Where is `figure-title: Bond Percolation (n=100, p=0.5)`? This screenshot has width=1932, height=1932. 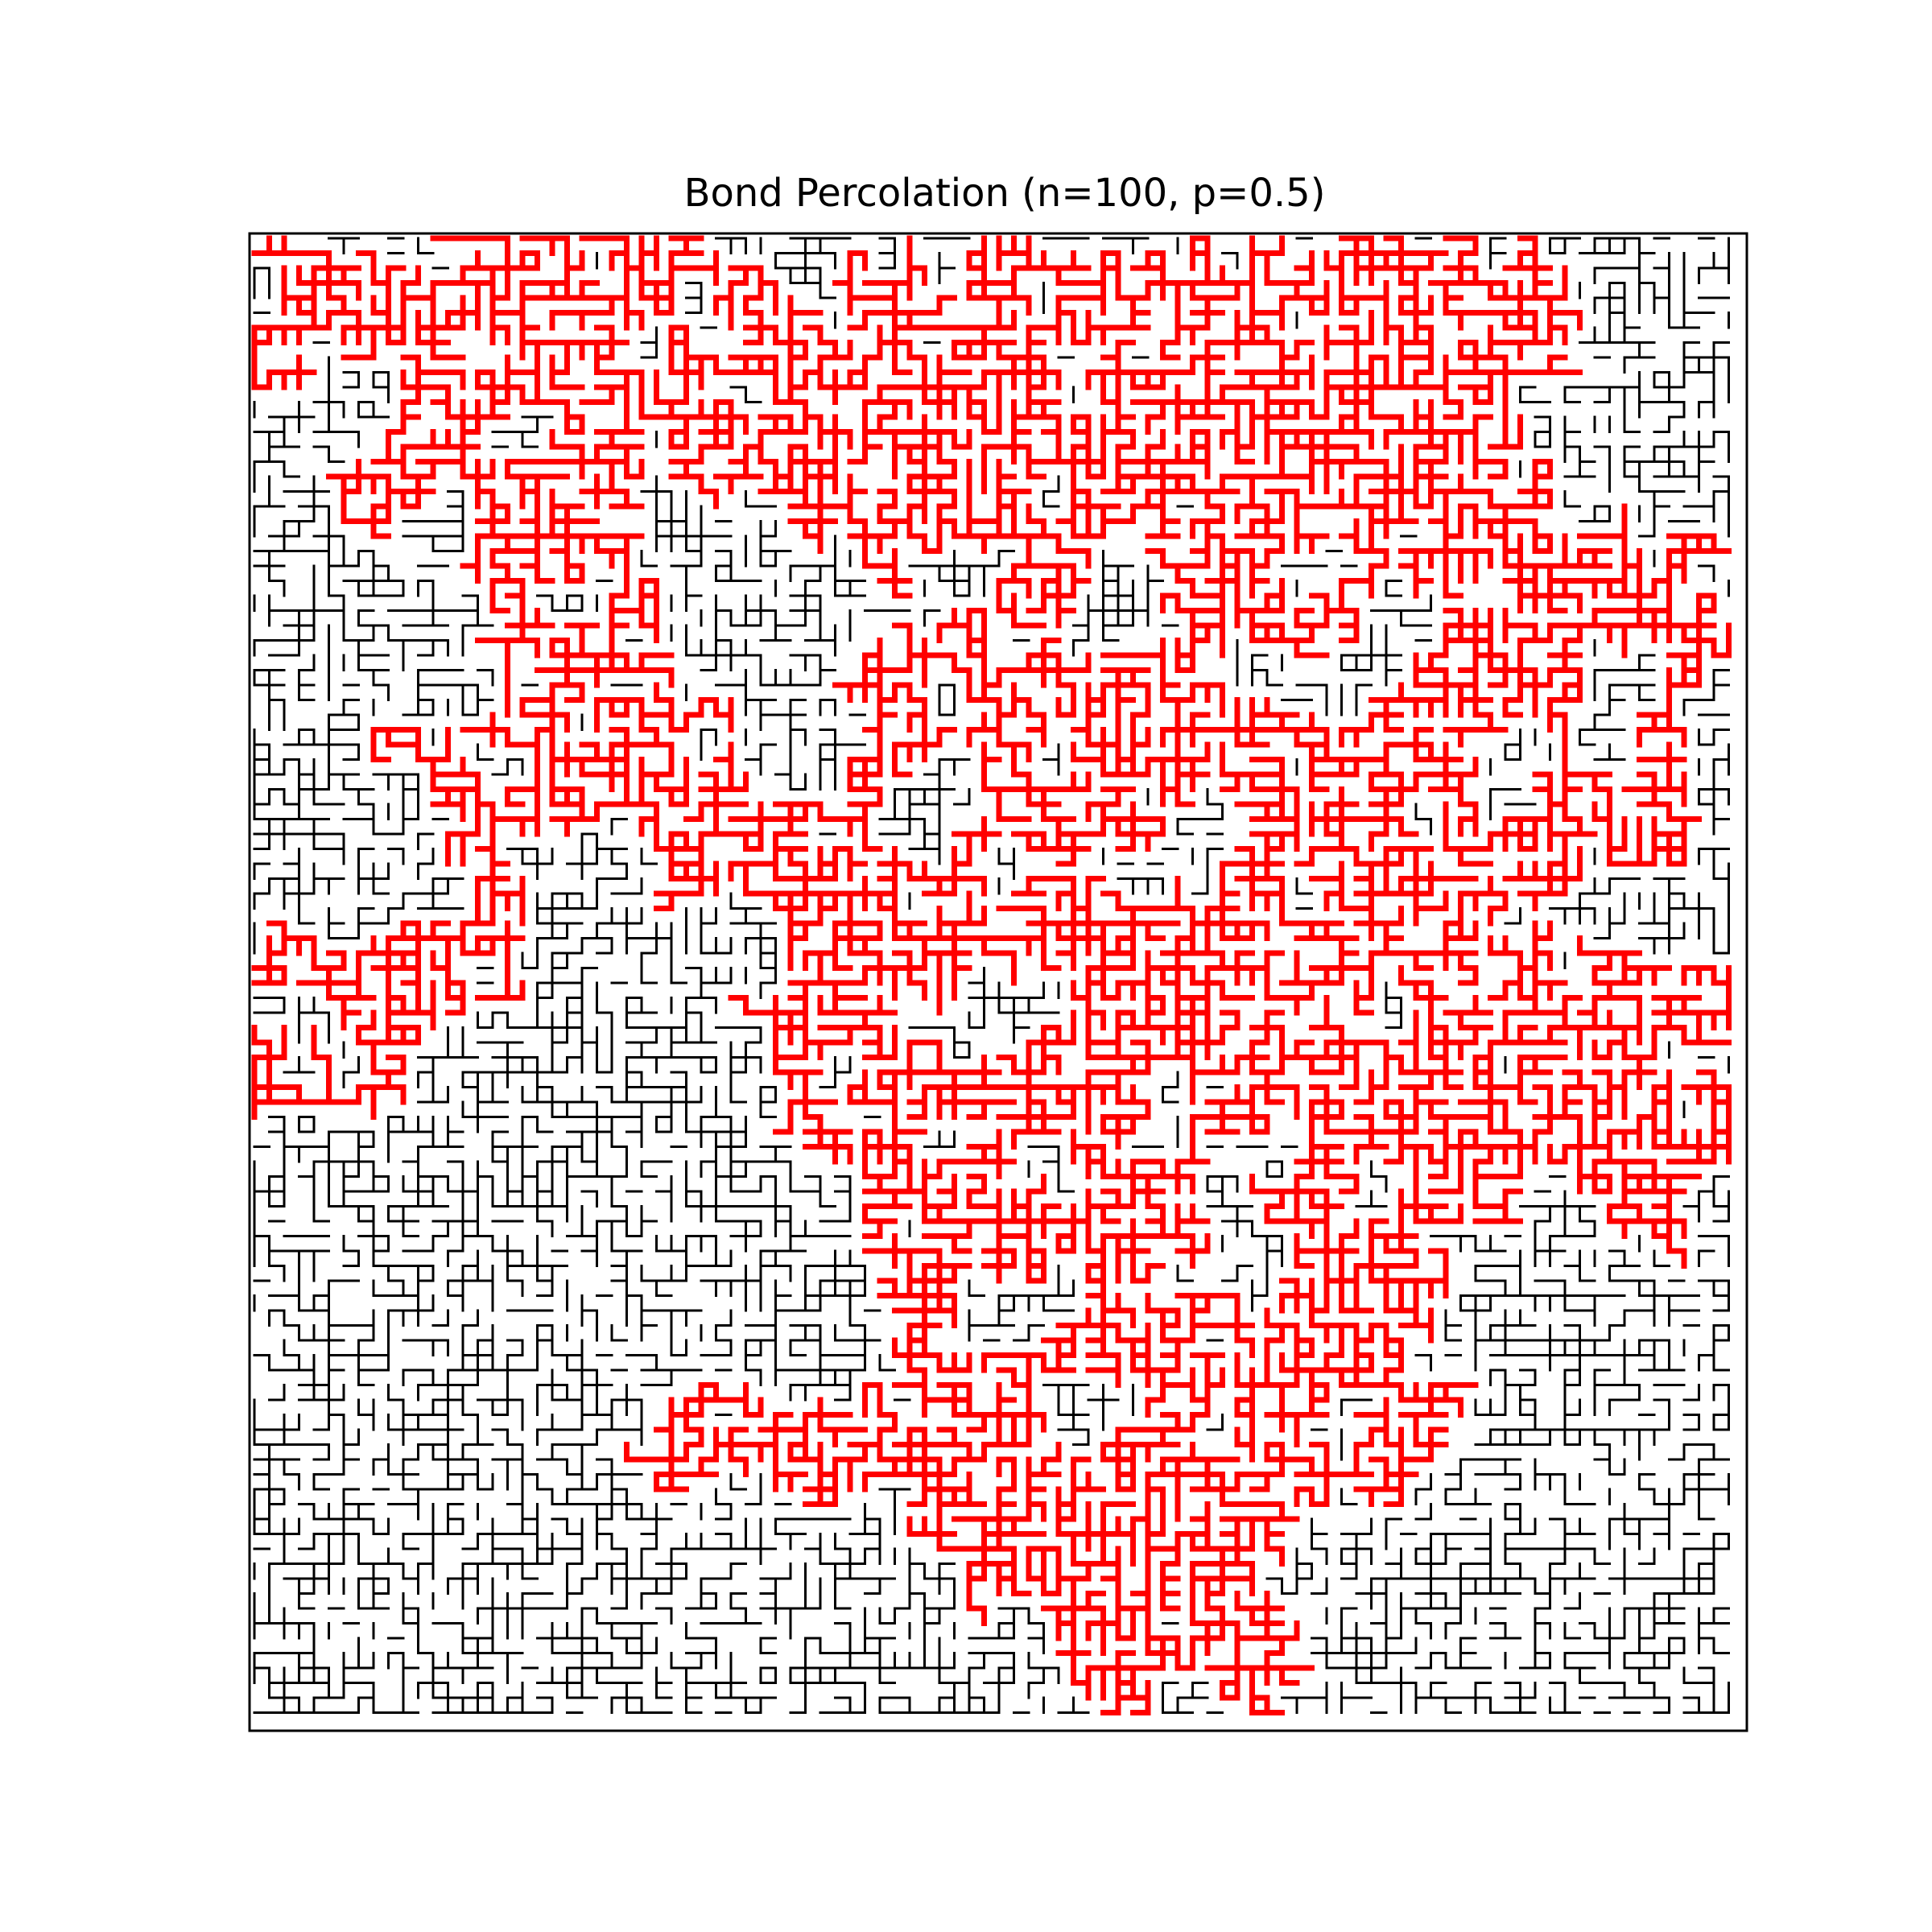 figure-title: Bond Percolation (n=100, p=0.5) is located at coordinates (1005, 193).